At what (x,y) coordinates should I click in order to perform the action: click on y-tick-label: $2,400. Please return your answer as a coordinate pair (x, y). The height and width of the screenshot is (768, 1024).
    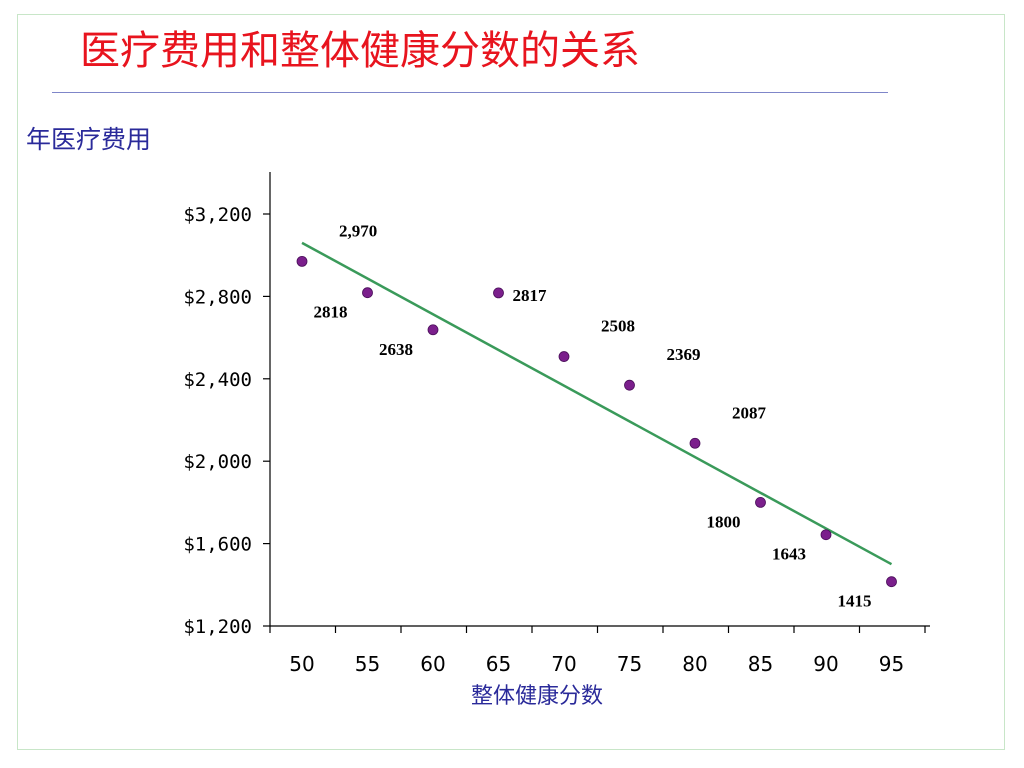
    Looking at the image, I should click on (217, 380).